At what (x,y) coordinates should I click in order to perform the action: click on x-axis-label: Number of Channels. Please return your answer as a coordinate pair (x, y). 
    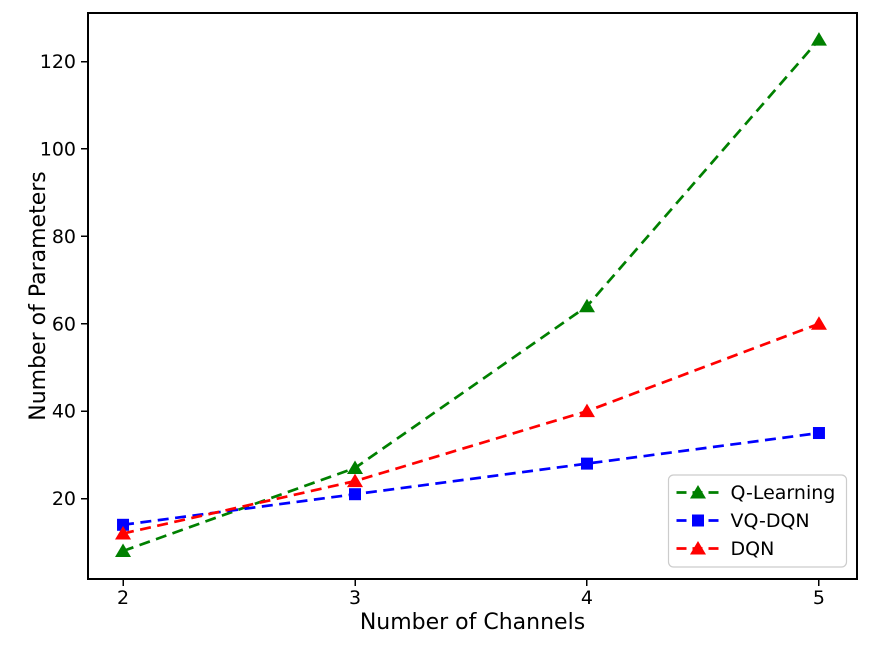
    Looking at the image, I should click on (472, 622).